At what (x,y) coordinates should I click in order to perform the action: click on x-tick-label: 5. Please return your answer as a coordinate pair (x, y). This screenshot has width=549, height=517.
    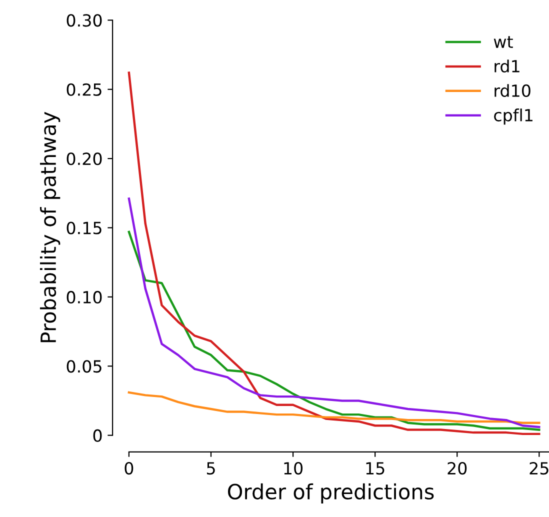
    Looking at the image, I should click on (210, 468).